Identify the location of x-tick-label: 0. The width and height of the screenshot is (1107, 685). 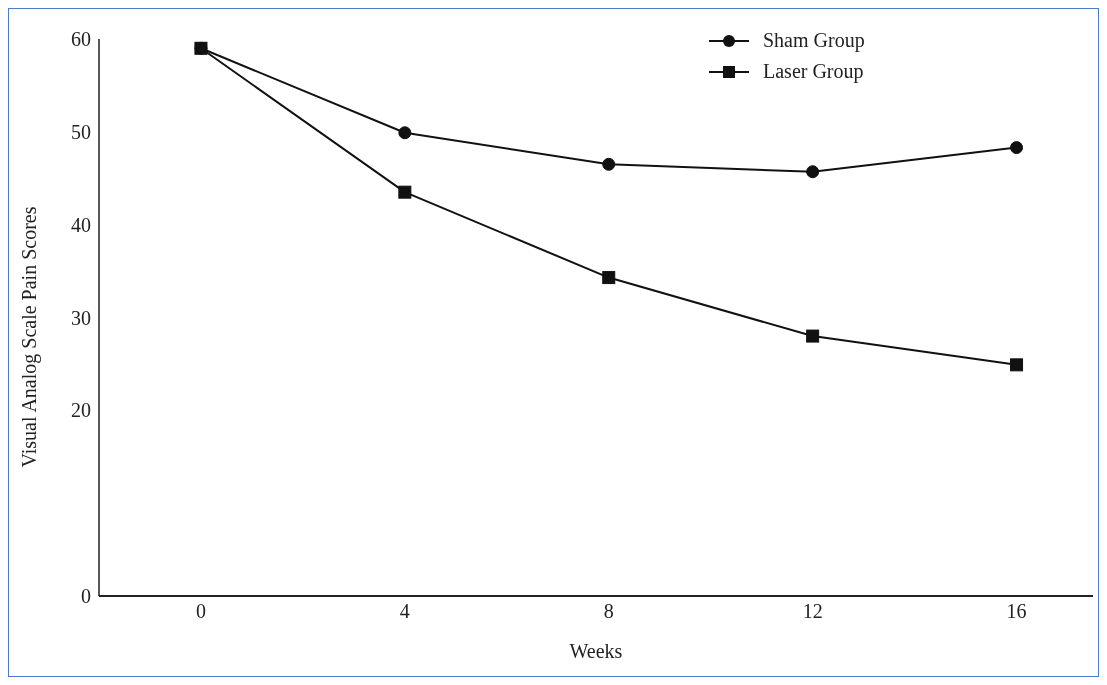
(200, 611).